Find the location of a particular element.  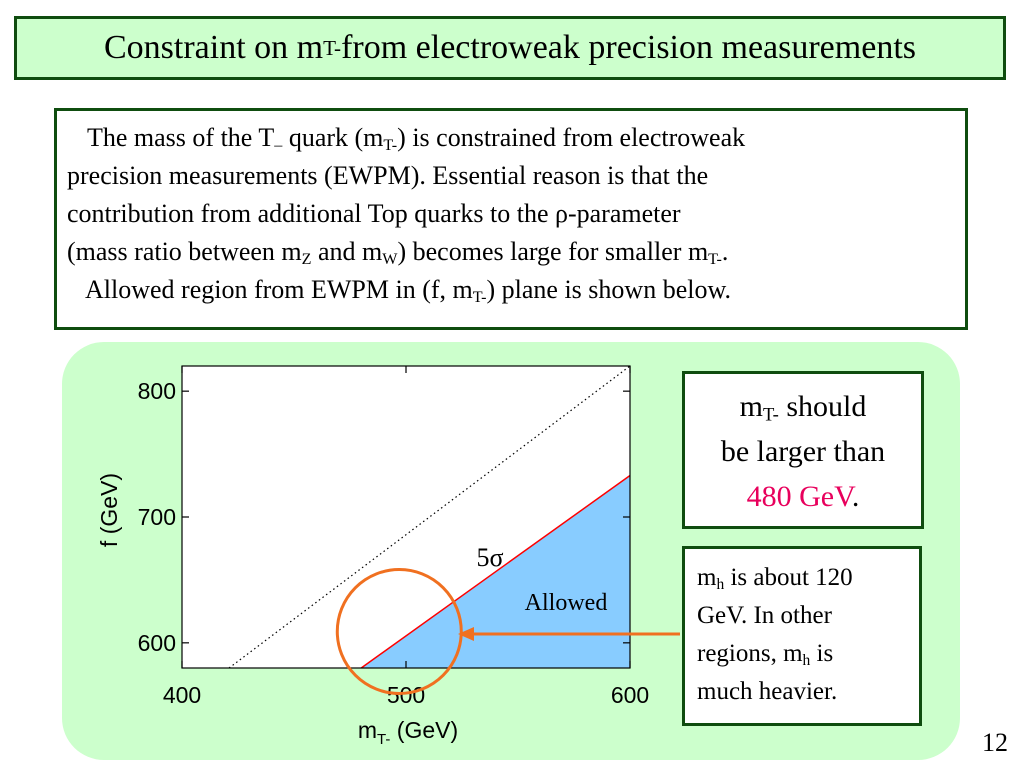

x-axis-label: mT- (GeV) is located at coordinates (408, 732).